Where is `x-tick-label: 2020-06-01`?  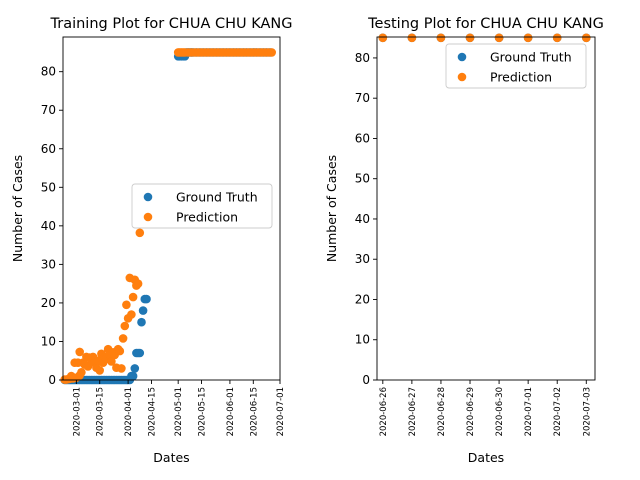
x-tick-label: 2020-06-01 is located at coordinates (231, 411).